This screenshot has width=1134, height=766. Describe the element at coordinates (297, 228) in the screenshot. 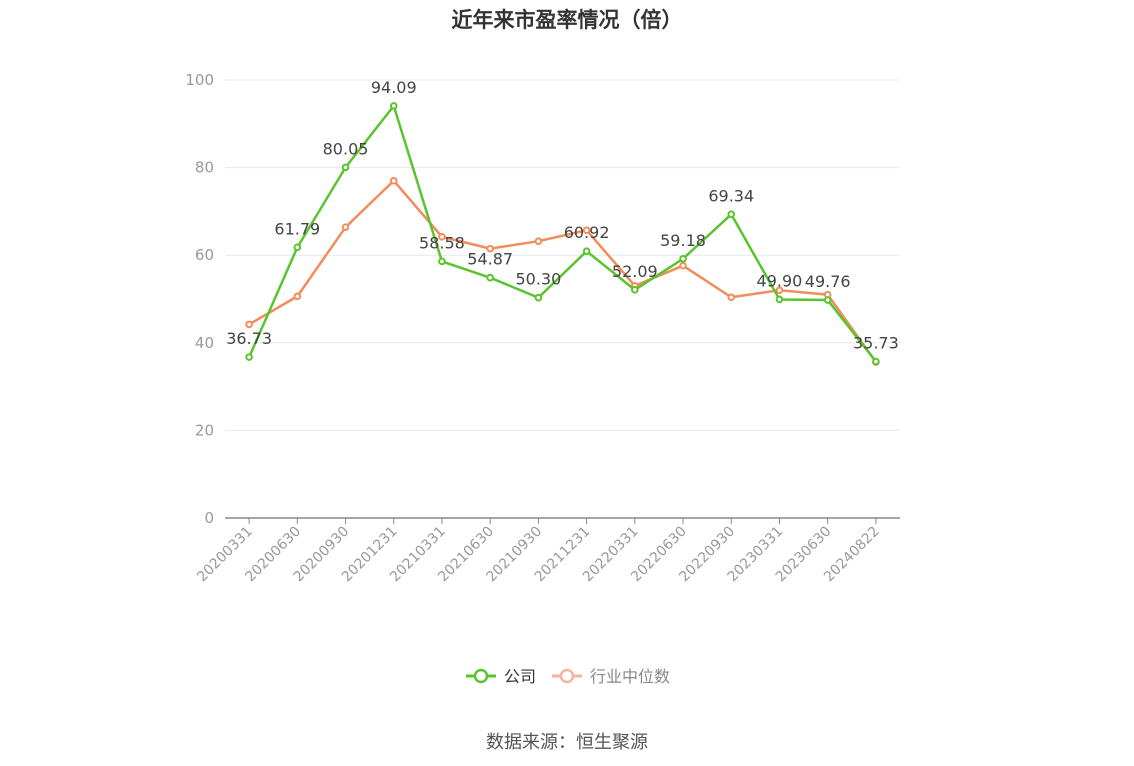

I see `data-label: 61.79` at that location.